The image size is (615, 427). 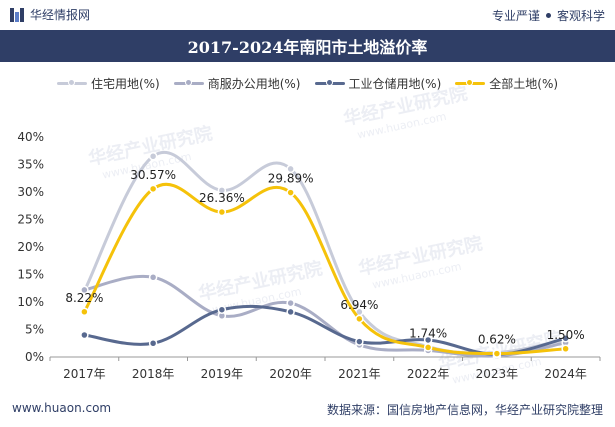 I want to click on y-tick-label: 25%, so click(x=30, y=220).